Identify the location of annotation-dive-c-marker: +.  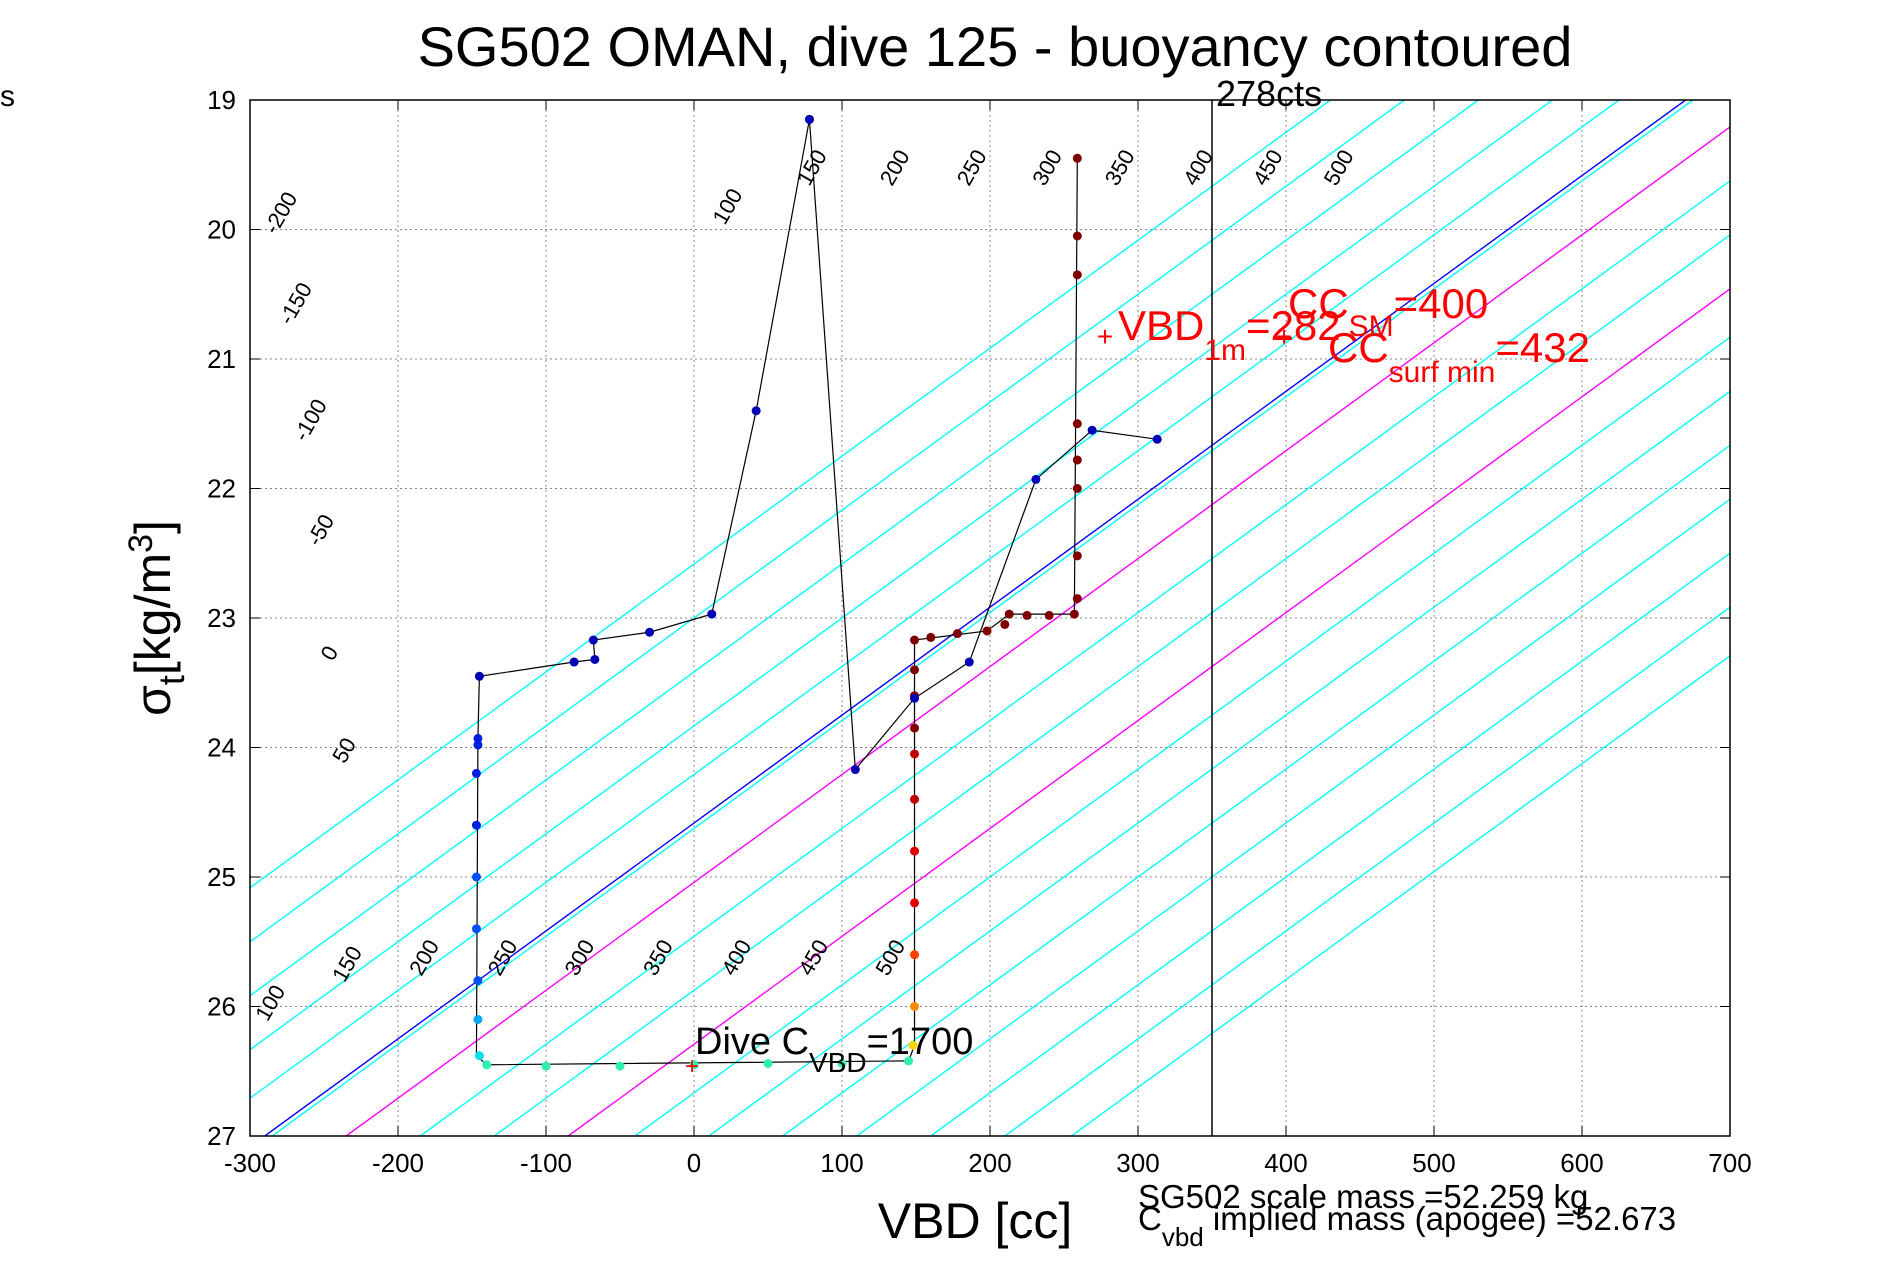
(692, 1066).